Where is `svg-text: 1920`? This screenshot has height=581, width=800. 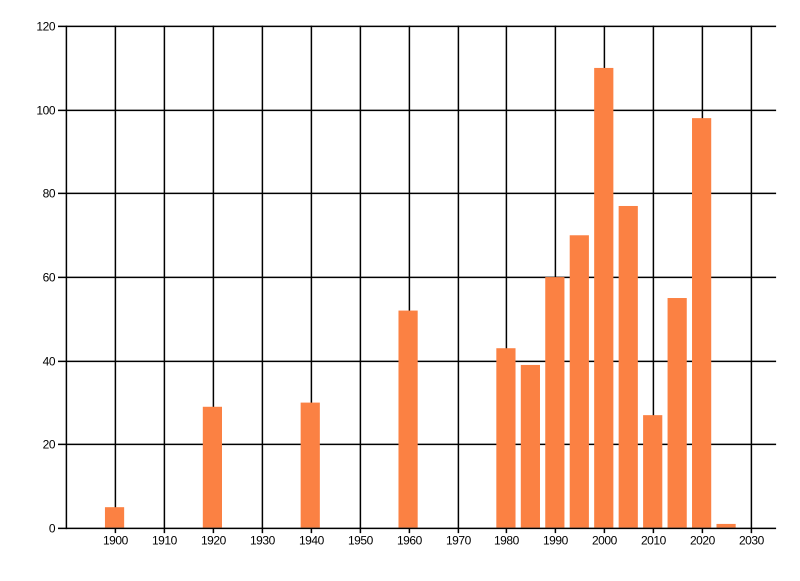 svg-text: 1920 is located at coordinates (214, 541).